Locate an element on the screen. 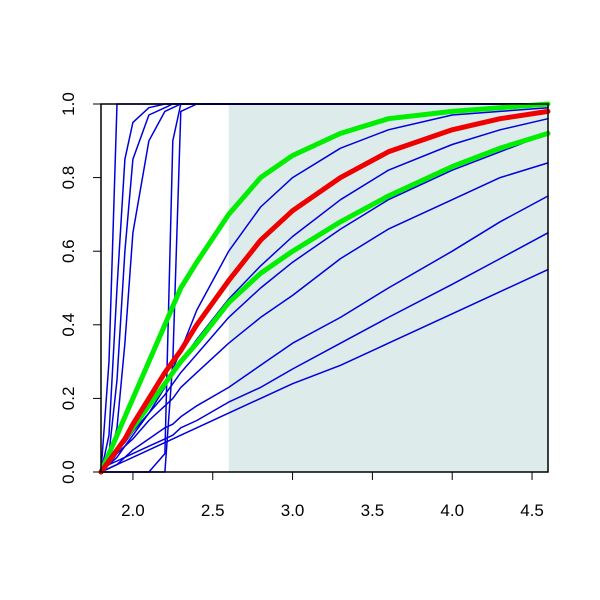 Image resolution: width=600 pixels, height=600 pixels. x-tick-label: 4.0 is located at coordinates (452, 510).